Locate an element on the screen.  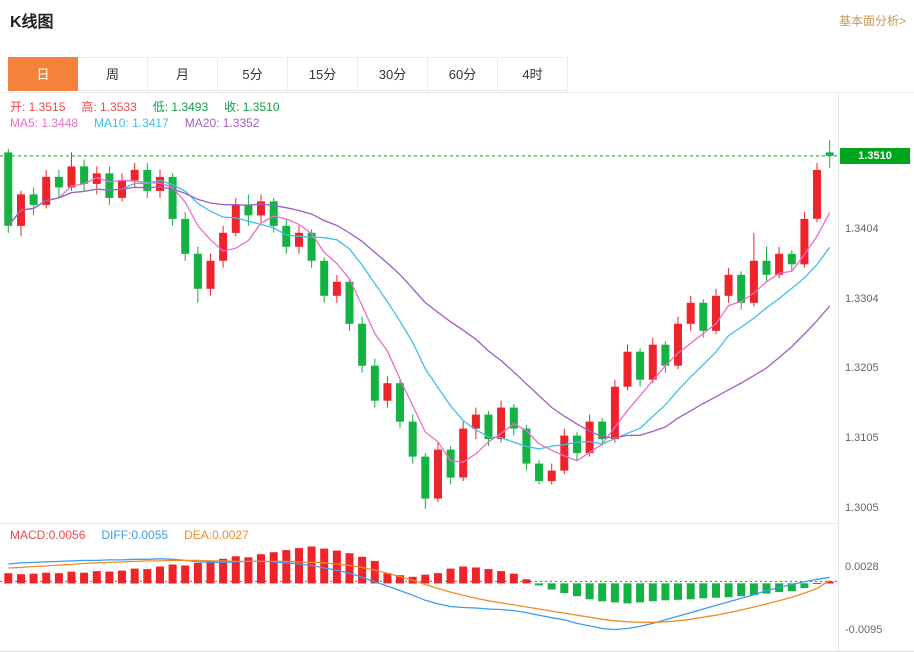
timeframe-tabs: 日 周 月 5分 15分 30分 60分 4时 is located at coordinates (288, 74).